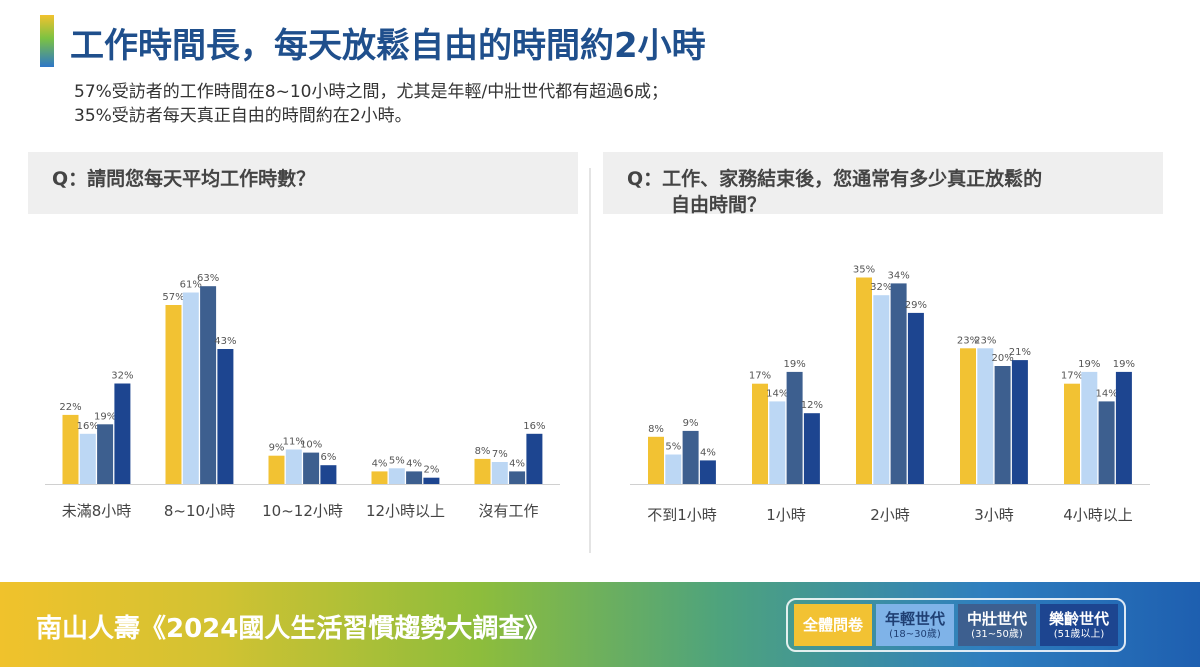 This screenshot has width=1200, height=667. I want to click on page-title: 工作時間長，每天放鬆自由的時間約2小時, so click(388, 46).